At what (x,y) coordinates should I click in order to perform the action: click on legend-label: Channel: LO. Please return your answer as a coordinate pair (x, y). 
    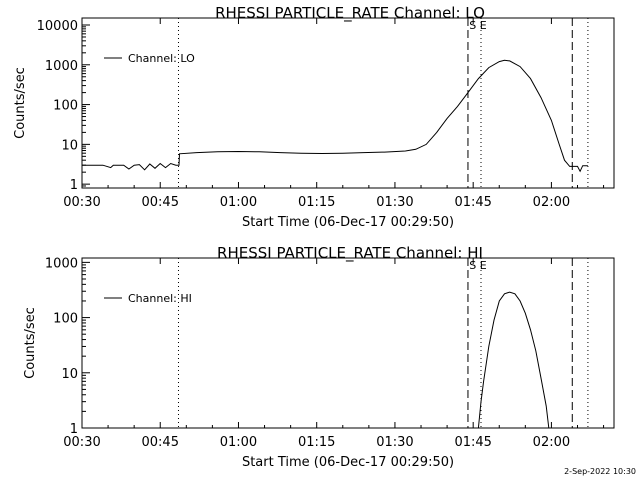
    Looking at the image, I should click on (161, 58).